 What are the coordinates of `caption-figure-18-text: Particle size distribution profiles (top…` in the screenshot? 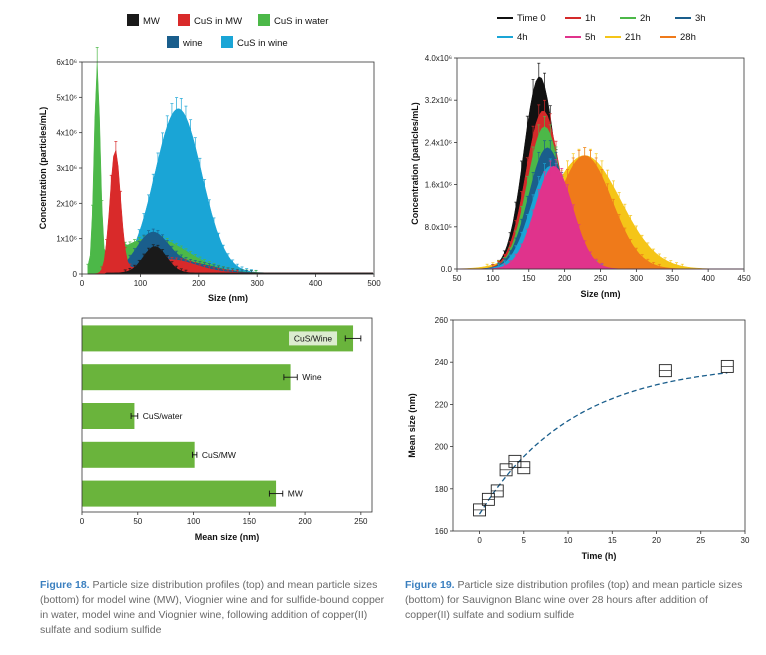 It's located at (212, 607).